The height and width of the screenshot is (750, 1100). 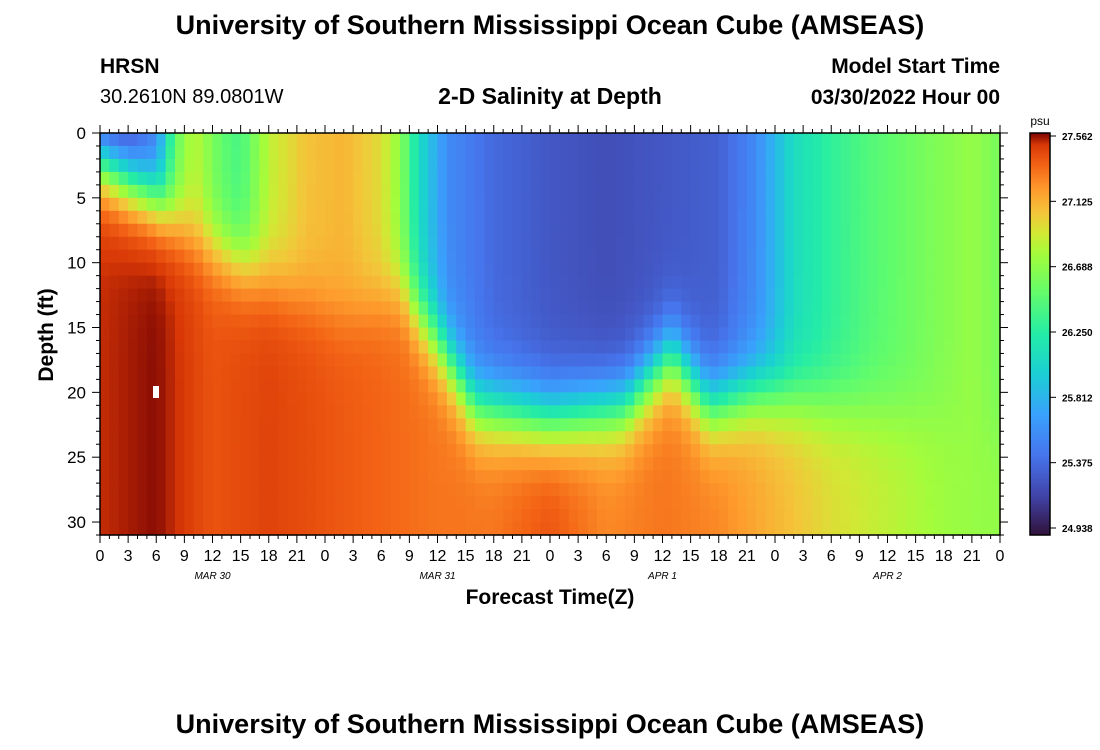 I want to click on colorbar-tick-label: 27.125, so click(x=1077, y=202).